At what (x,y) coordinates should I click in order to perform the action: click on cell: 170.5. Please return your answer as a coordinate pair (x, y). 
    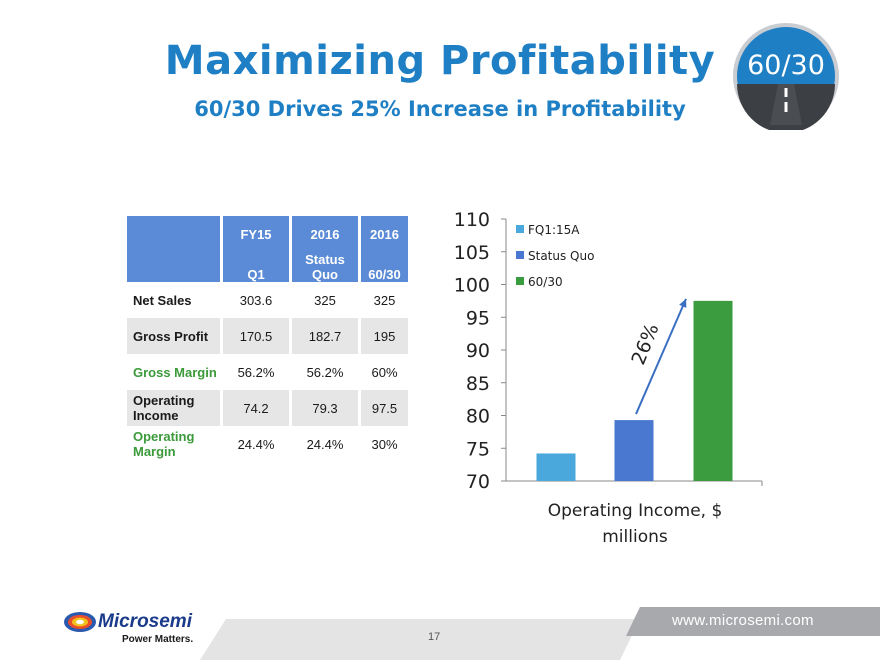
    Looking at the image, I should click on (256, 336).